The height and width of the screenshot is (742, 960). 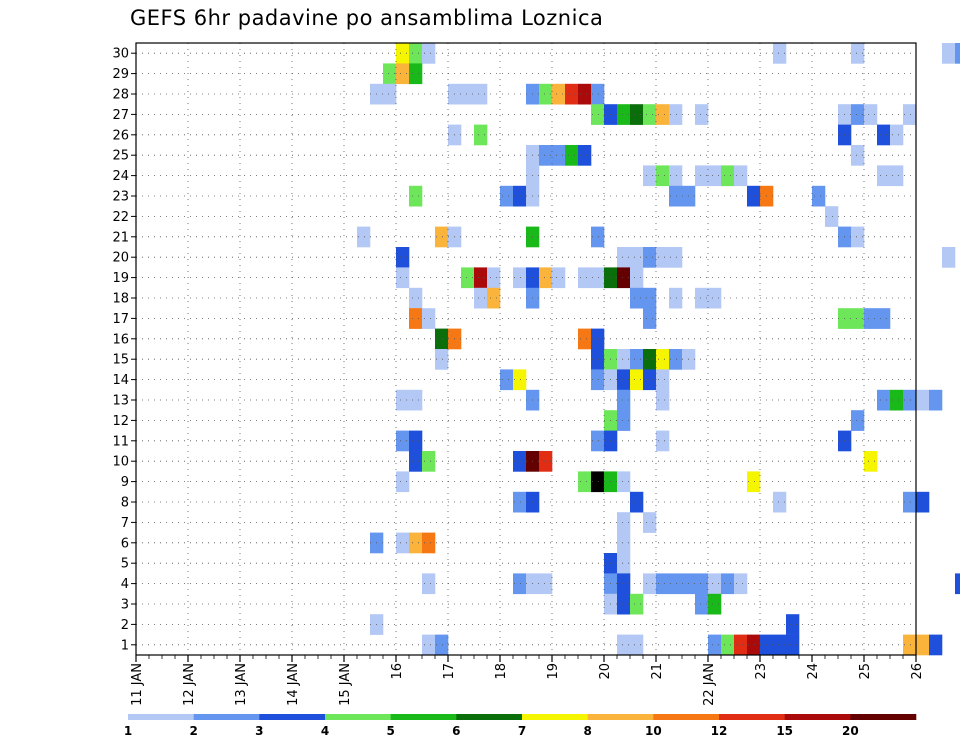 What do you see at coordinates (125, 584) in the screenshot?
I see `y-tick-label: 4` at bounding box center [125, 584].